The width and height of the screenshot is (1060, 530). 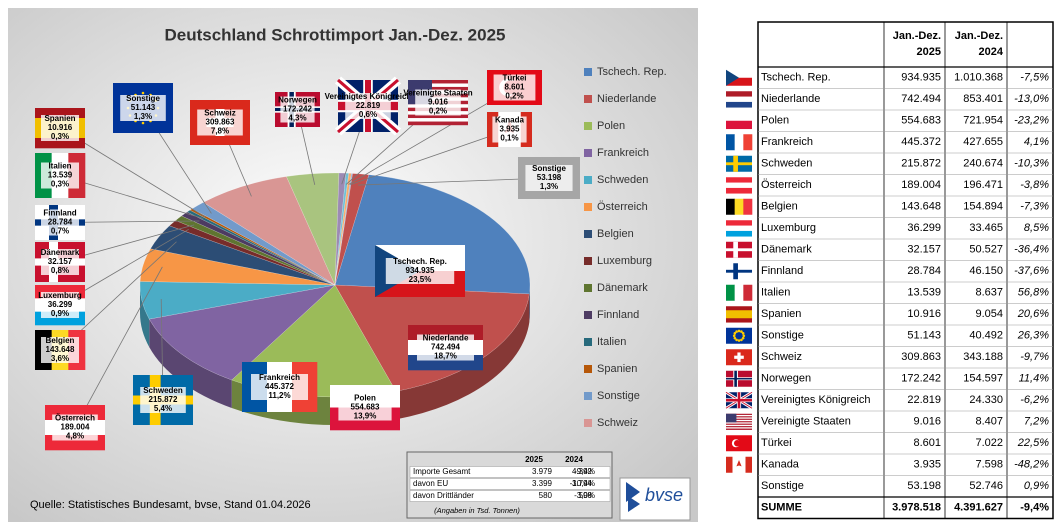 I want to click on table-cell: -36,4%, so click(x=1031, y=250).